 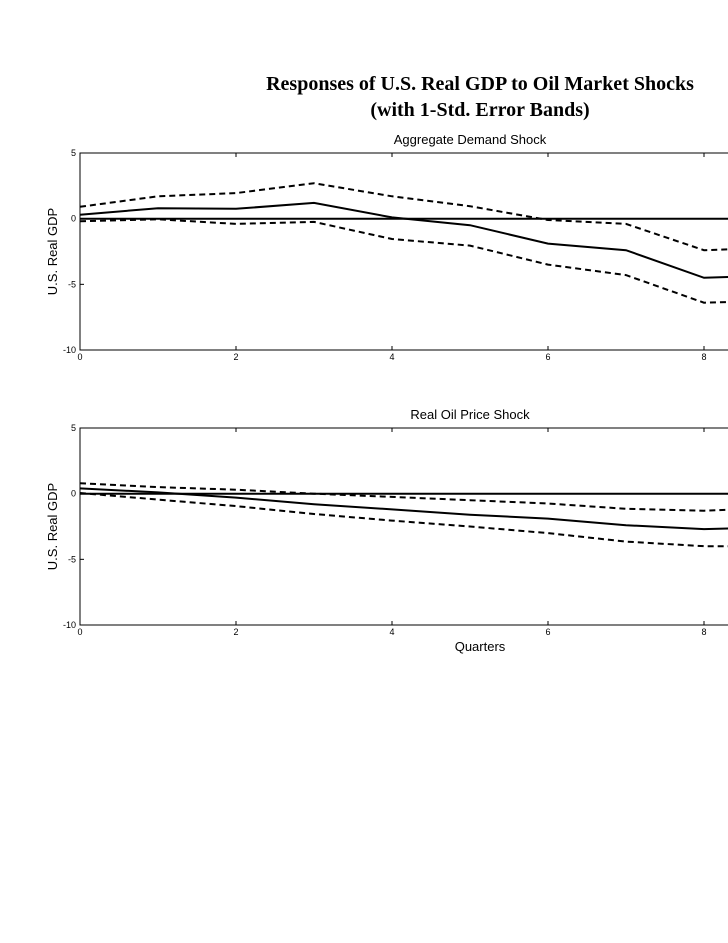 What do you see at coordinates (403, 497) in the screenshot?
I see `real-oil-price-series-upper-band` at bounding box center [403, 497].